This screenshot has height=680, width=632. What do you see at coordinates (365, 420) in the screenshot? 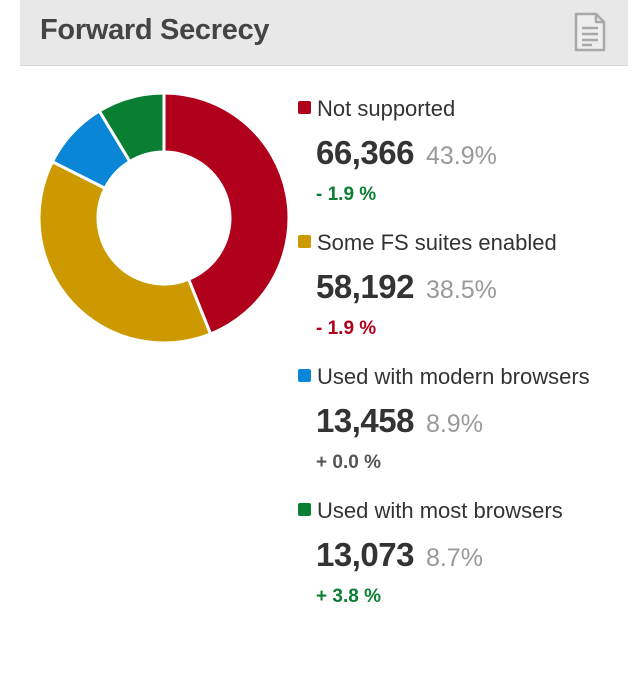
I see `count-value: 13,458` at bounding box center [365, 420].